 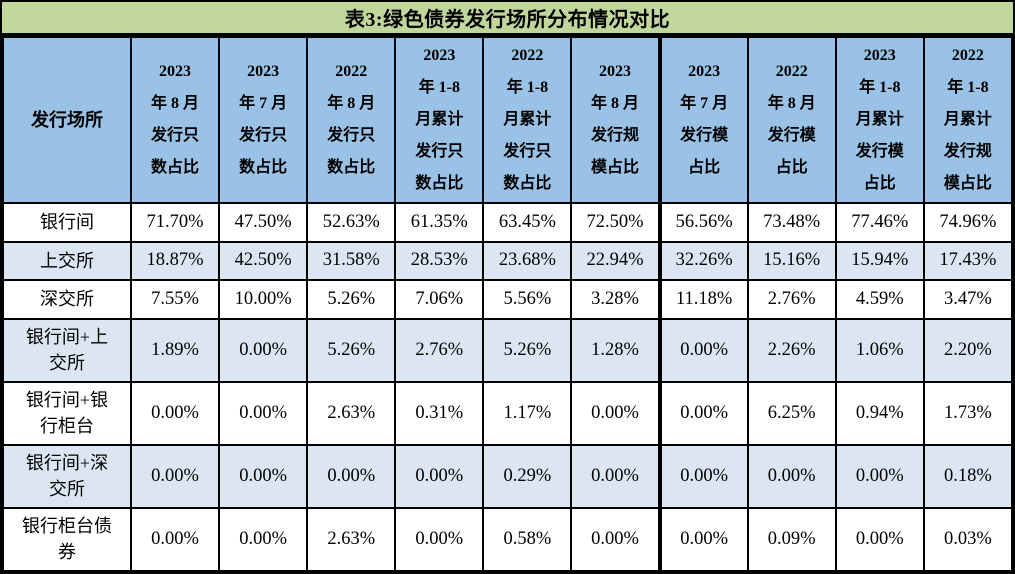 What do you see at coordinates (616, 299) in the screenshot?
I see `value-cell: 3.28%` at bounding box center [616, 299].